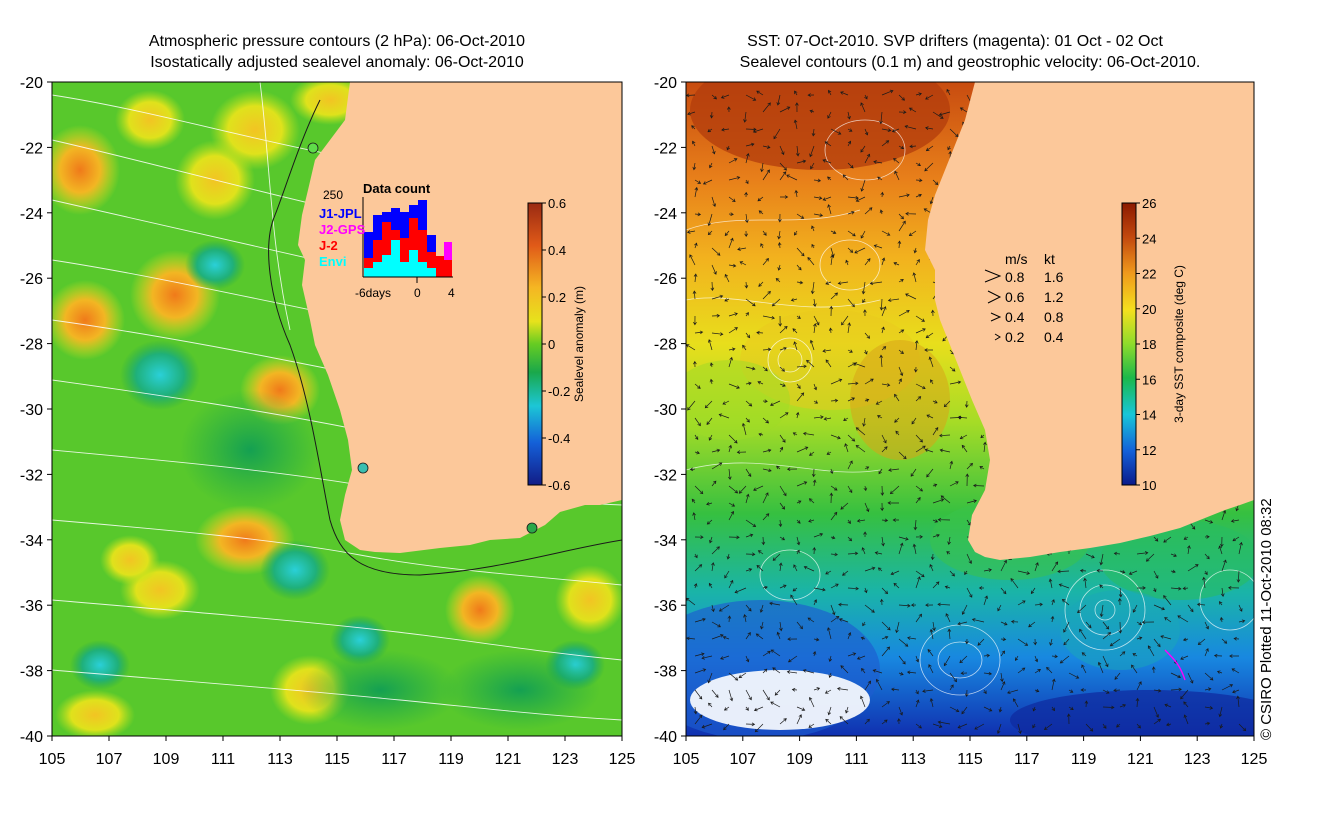 This screenshot has width=1320, height=815. I want to click on right-lon-label: 107, so click(742, 759).